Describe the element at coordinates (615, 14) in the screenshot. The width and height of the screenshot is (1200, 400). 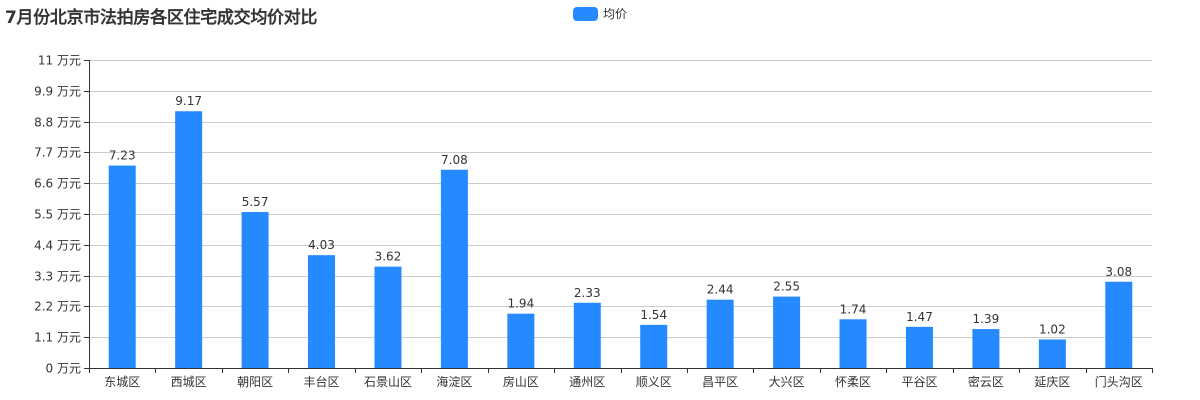
I see `legend-label: 均价` at that location.